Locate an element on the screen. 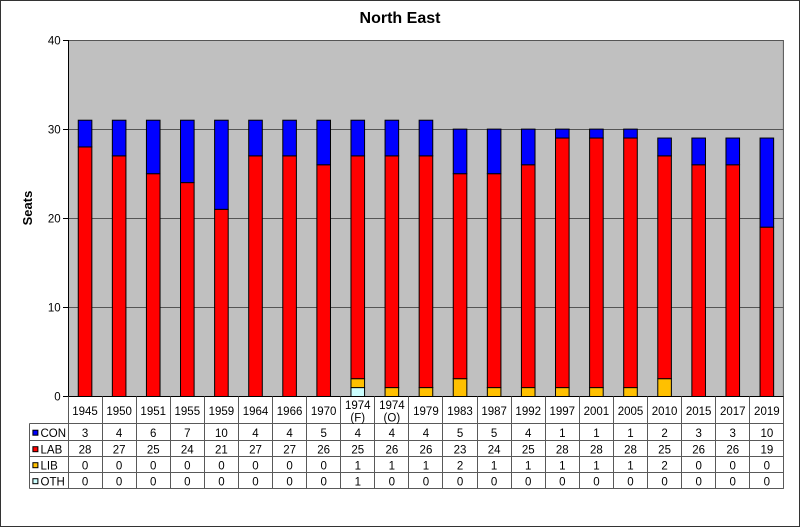 Image resolution: width=800 pixels, height=532 pixels. svg-text: (O) is located at coordinates (392, 419).